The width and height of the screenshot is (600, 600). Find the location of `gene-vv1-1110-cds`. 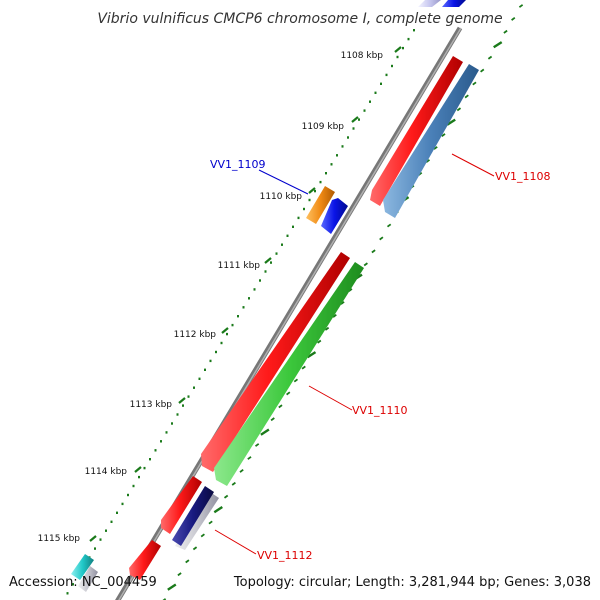

gene-vv1-1110-cds is located at coordinates (289, 374).